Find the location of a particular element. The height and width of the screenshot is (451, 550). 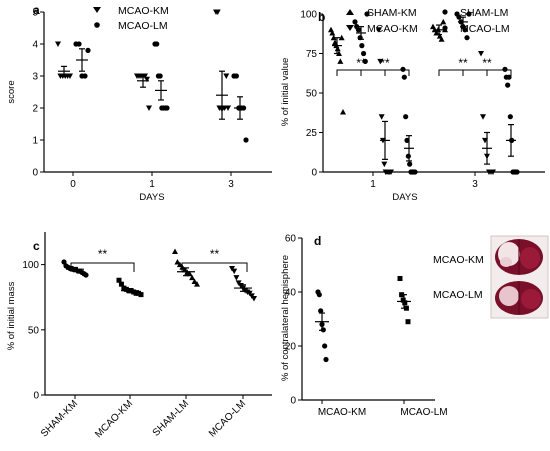

brain-image-label-mcao-km: MCAO-KM is located at coordinates (458, 260).